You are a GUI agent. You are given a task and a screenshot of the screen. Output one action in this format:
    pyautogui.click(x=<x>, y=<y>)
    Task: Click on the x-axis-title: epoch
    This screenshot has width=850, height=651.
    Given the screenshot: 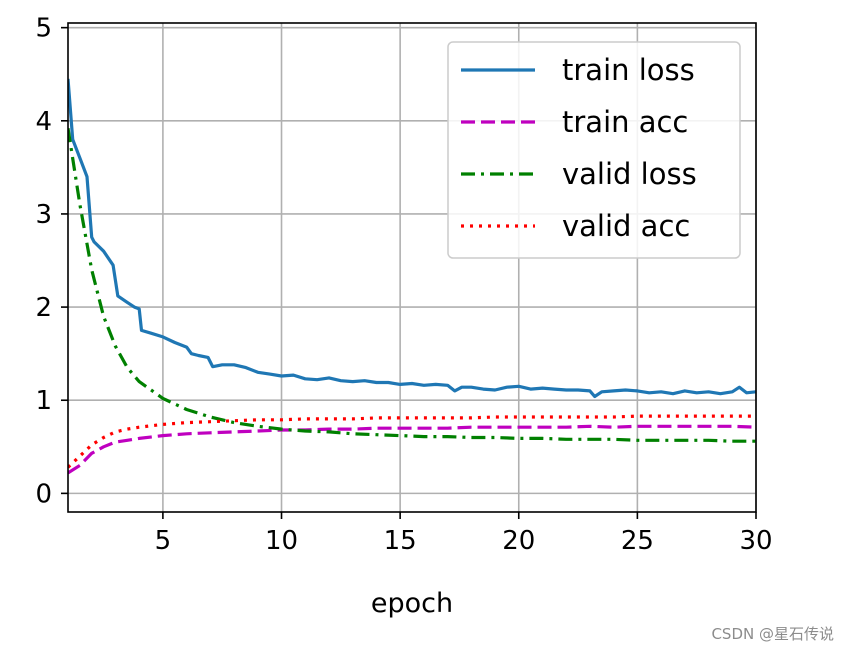 What is the action you would take?
    pyautogui.click(x=412, y=603)
    